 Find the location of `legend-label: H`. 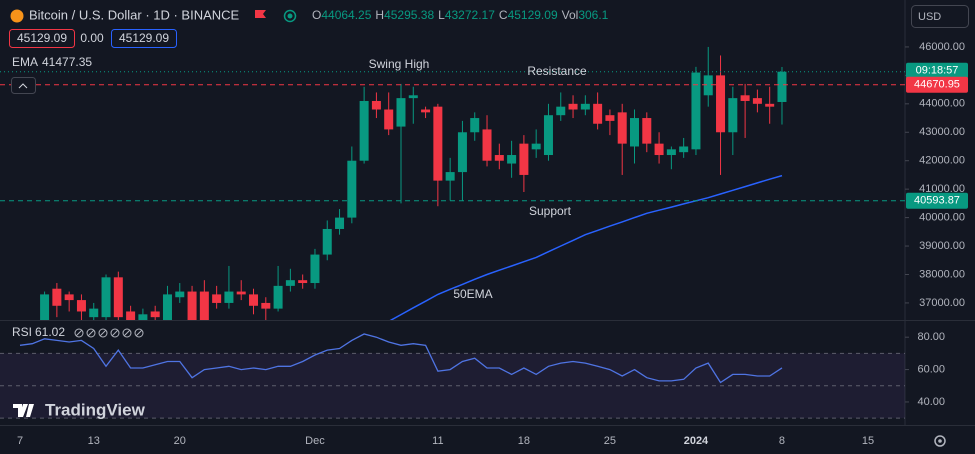

legend-label: H is located at coordinates (379, 15).